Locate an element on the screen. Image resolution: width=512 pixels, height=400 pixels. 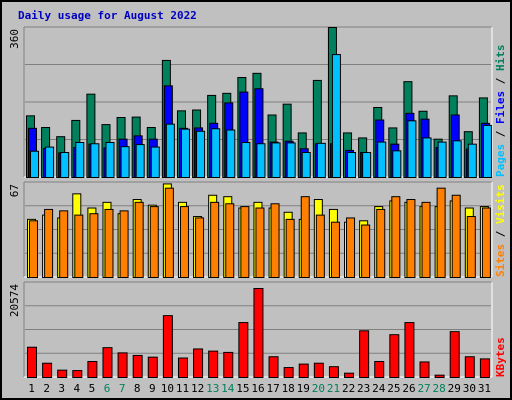
day-label-30: 30 is located at coordinates (469, 388).